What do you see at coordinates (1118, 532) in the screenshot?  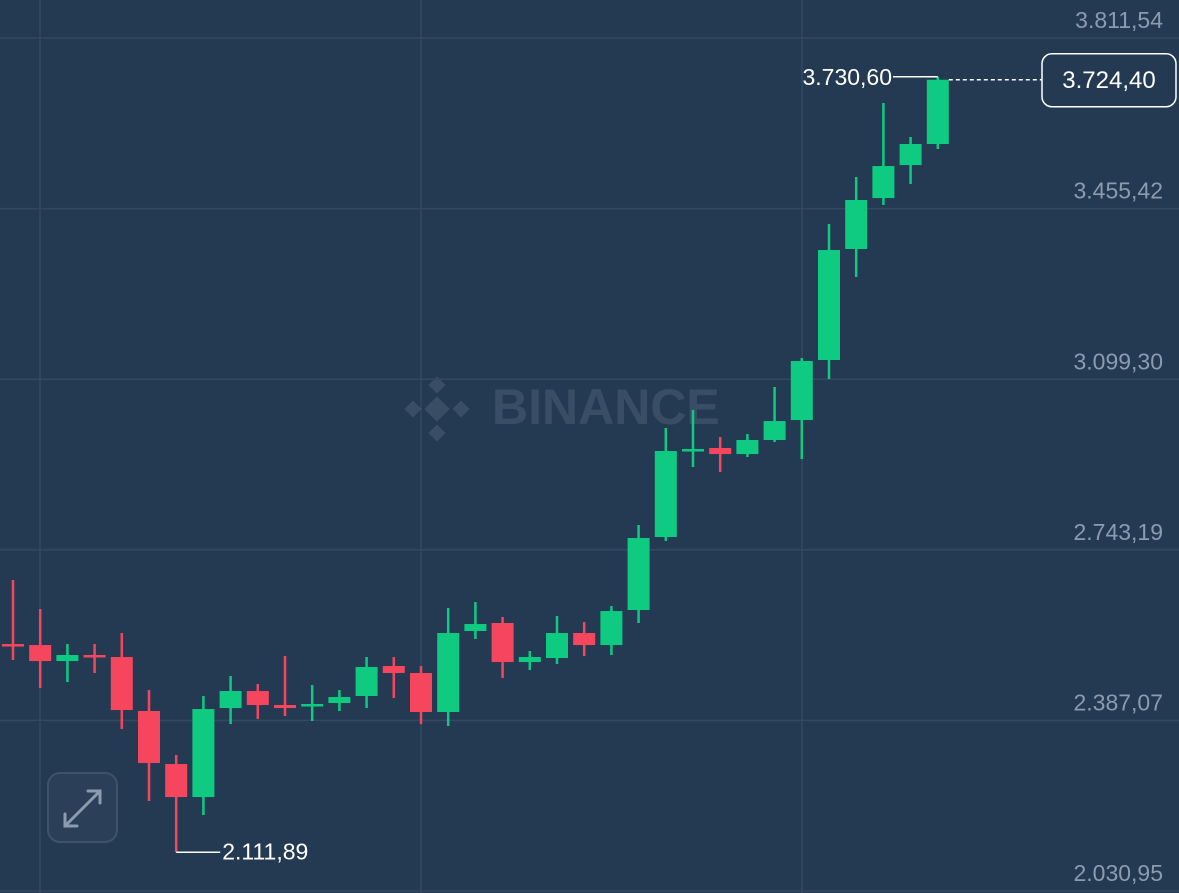 I see `y-tick-label: 2.743,19` at bounding box center [1118, 532].